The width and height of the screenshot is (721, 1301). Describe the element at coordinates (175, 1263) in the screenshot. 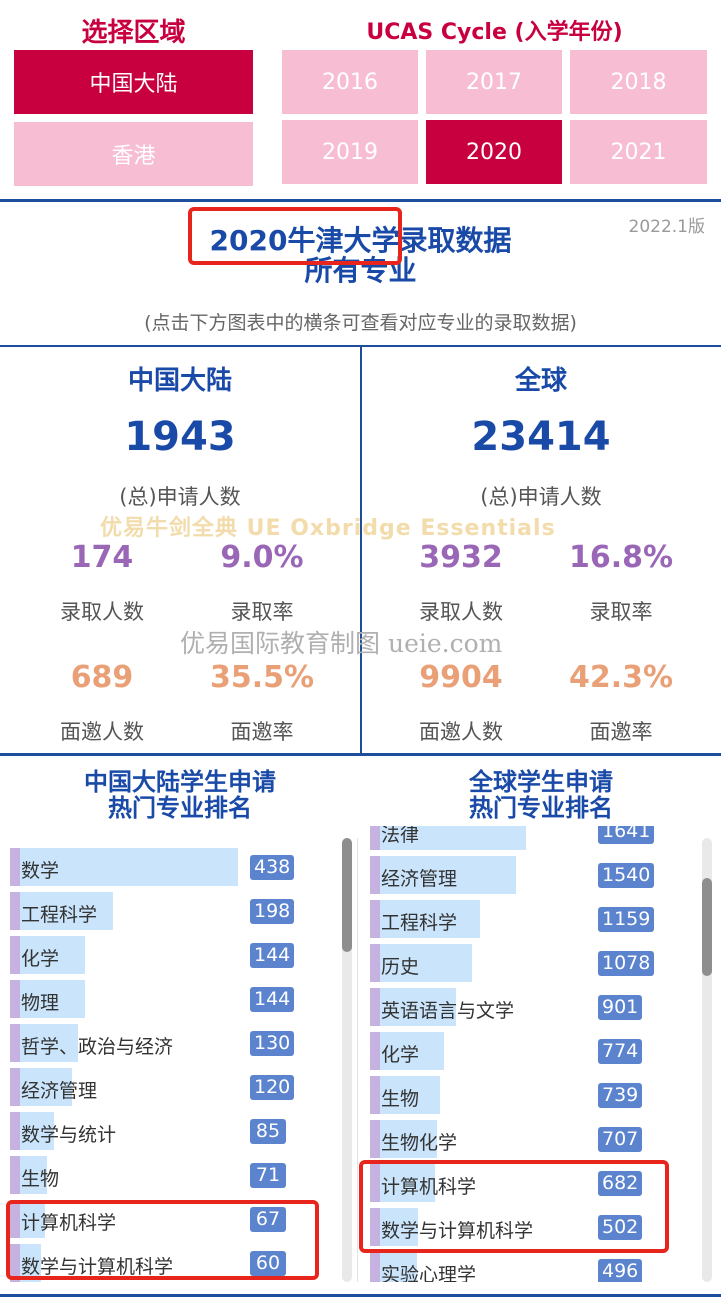

I see `ranking-row: 数学与计算机科学 60` at that location.